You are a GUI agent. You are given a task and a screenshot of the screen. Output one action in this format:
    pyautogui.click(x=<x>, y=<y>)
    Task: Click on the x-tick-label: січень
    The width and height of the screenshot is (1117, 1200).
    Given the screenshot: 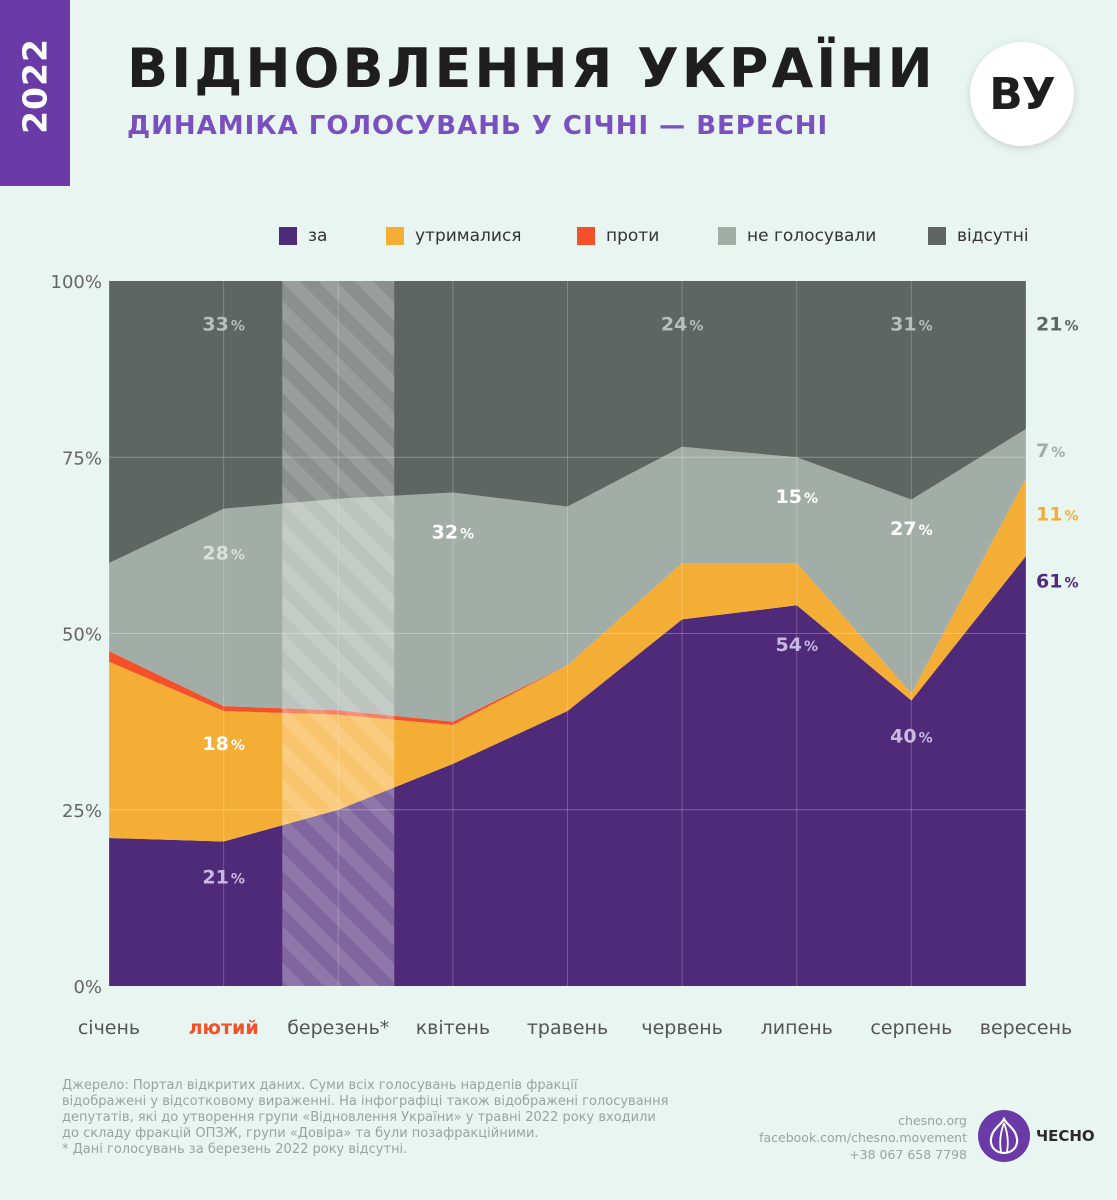 What is the action you would take?
    pyautogui.click(x=109, y=1028)
    